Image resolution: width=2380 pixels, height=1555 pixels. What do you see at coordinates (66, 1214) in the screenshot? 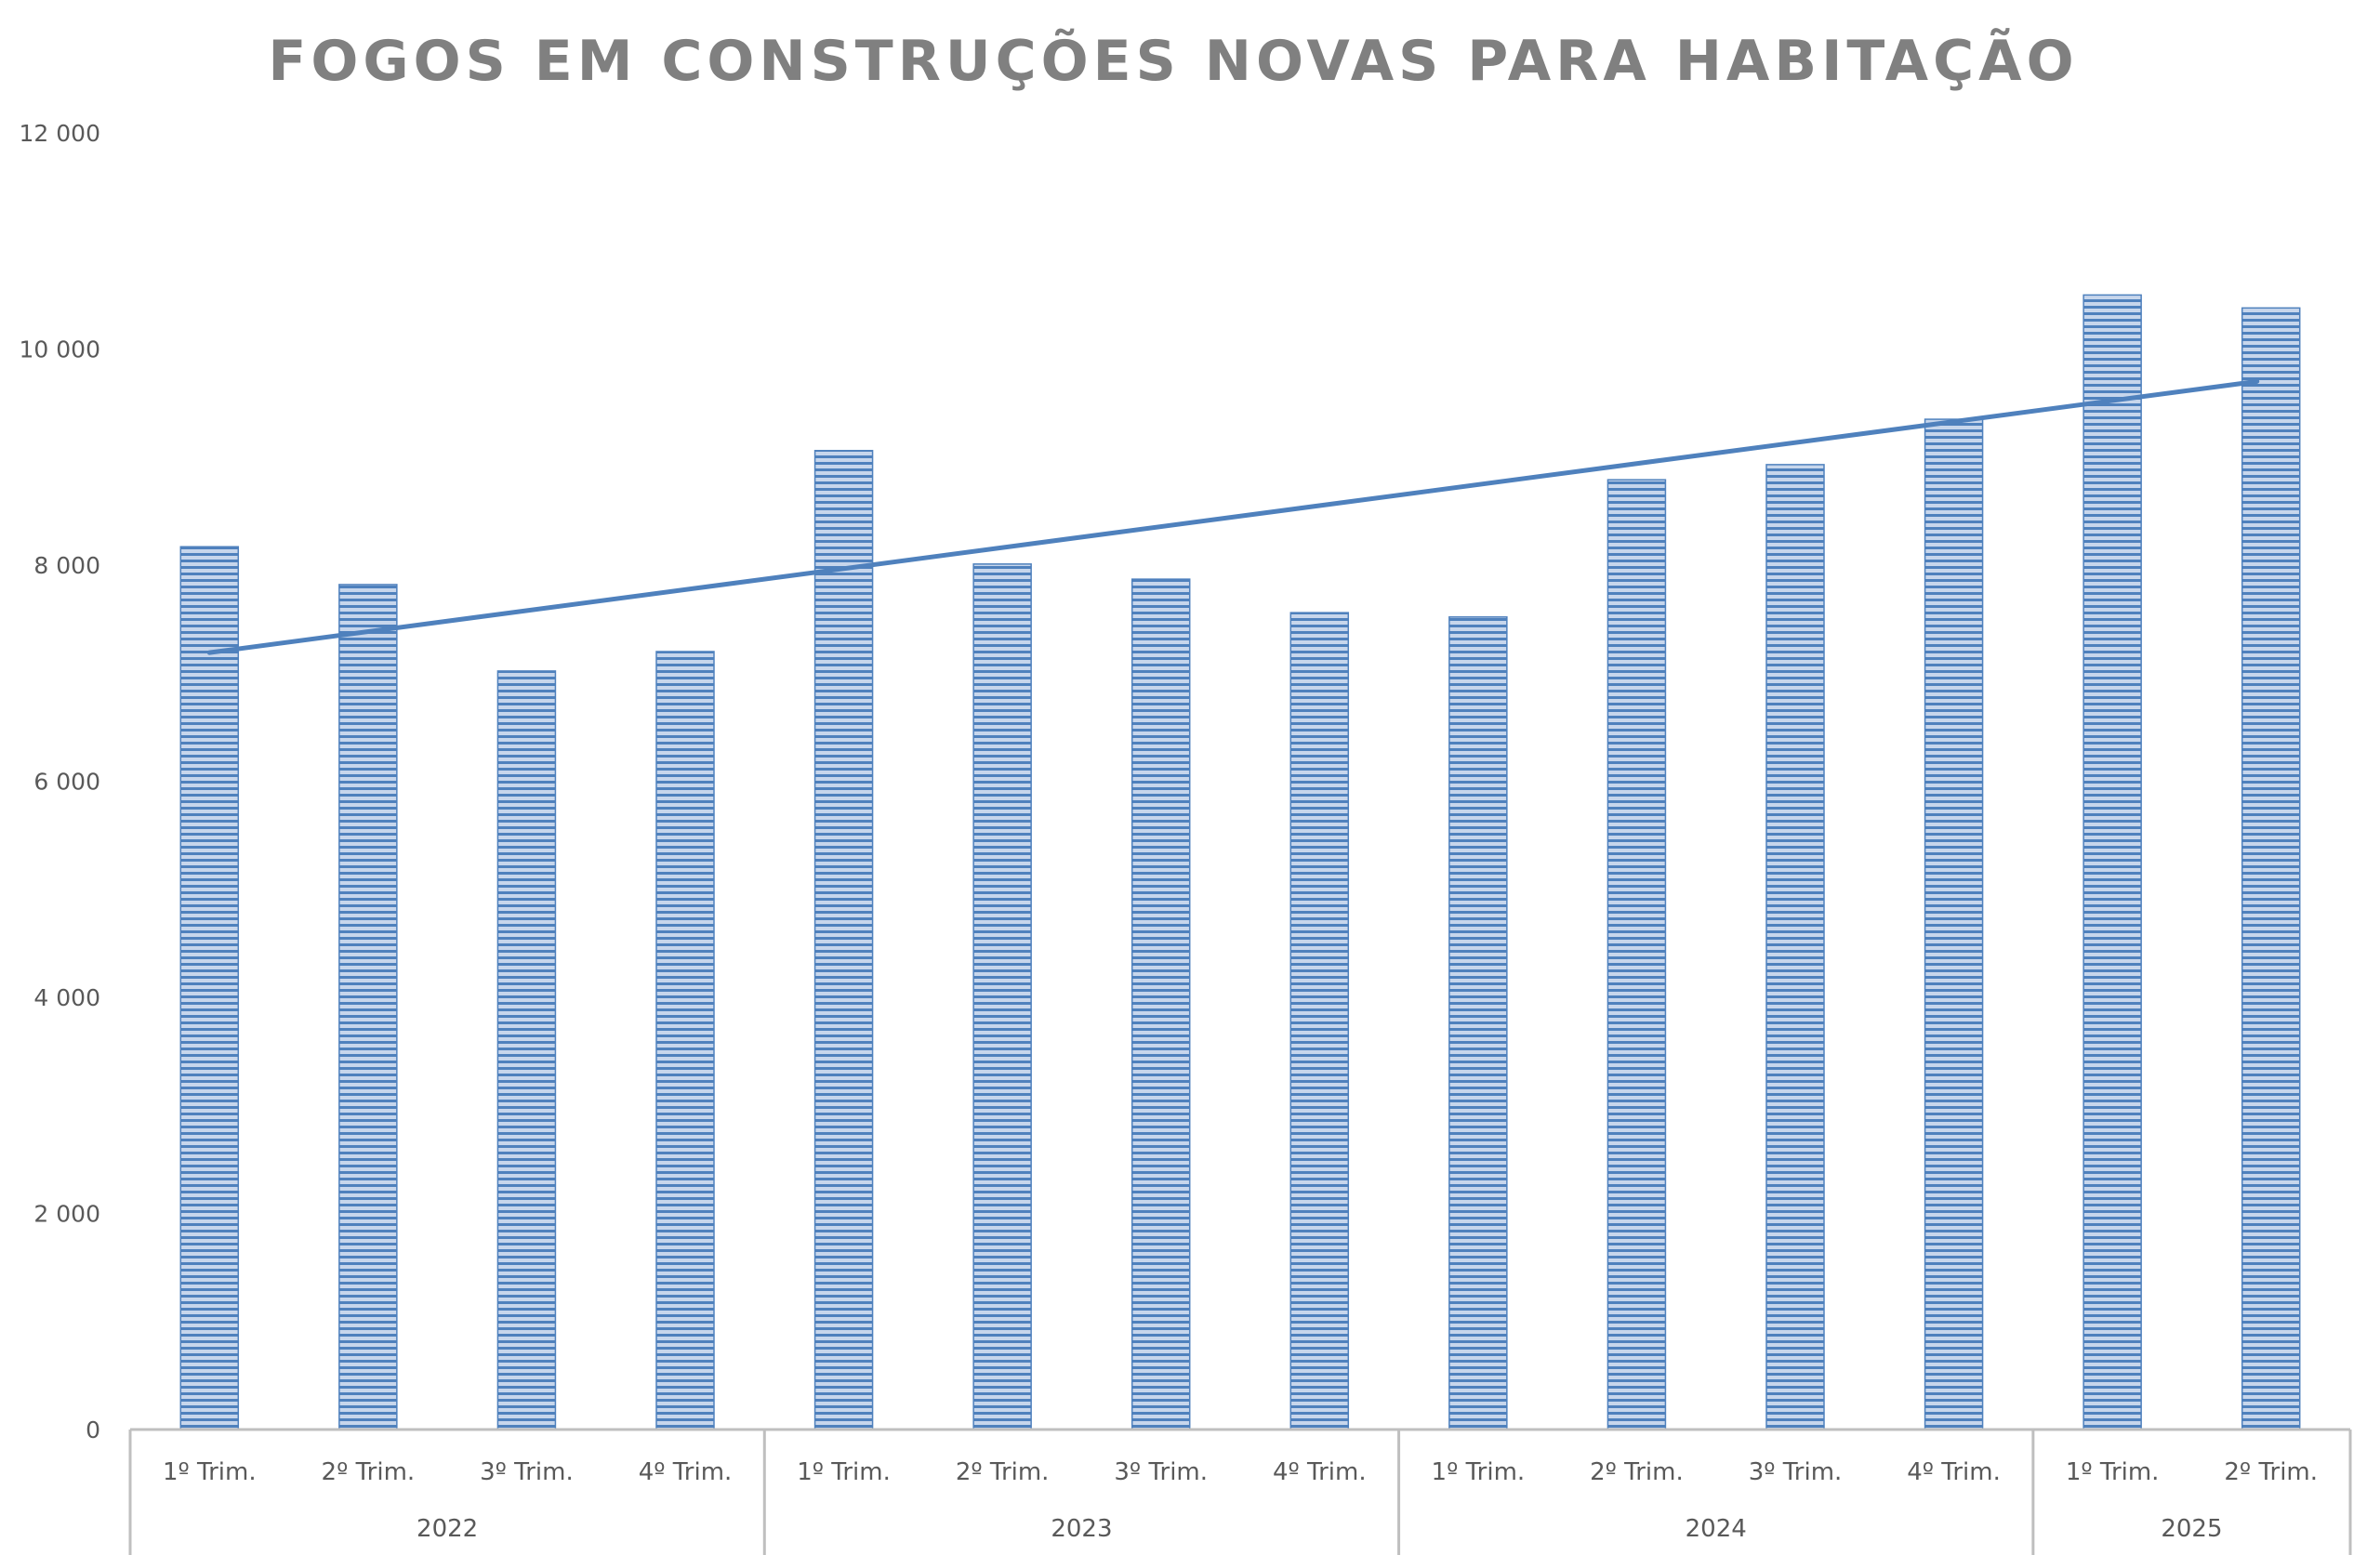
I see `y-tick-label: 2 000` at bounding box center [66, 1214].